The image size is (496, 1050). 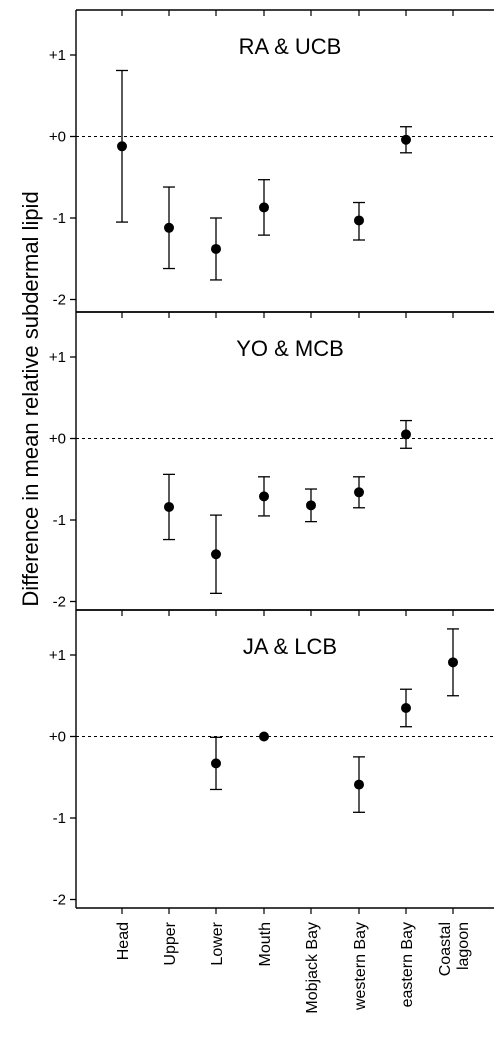 What do you see at coordinates (445, 949) in the screenshot?
I see `x-category-label: Coastal` at bounding box center [445, 949].